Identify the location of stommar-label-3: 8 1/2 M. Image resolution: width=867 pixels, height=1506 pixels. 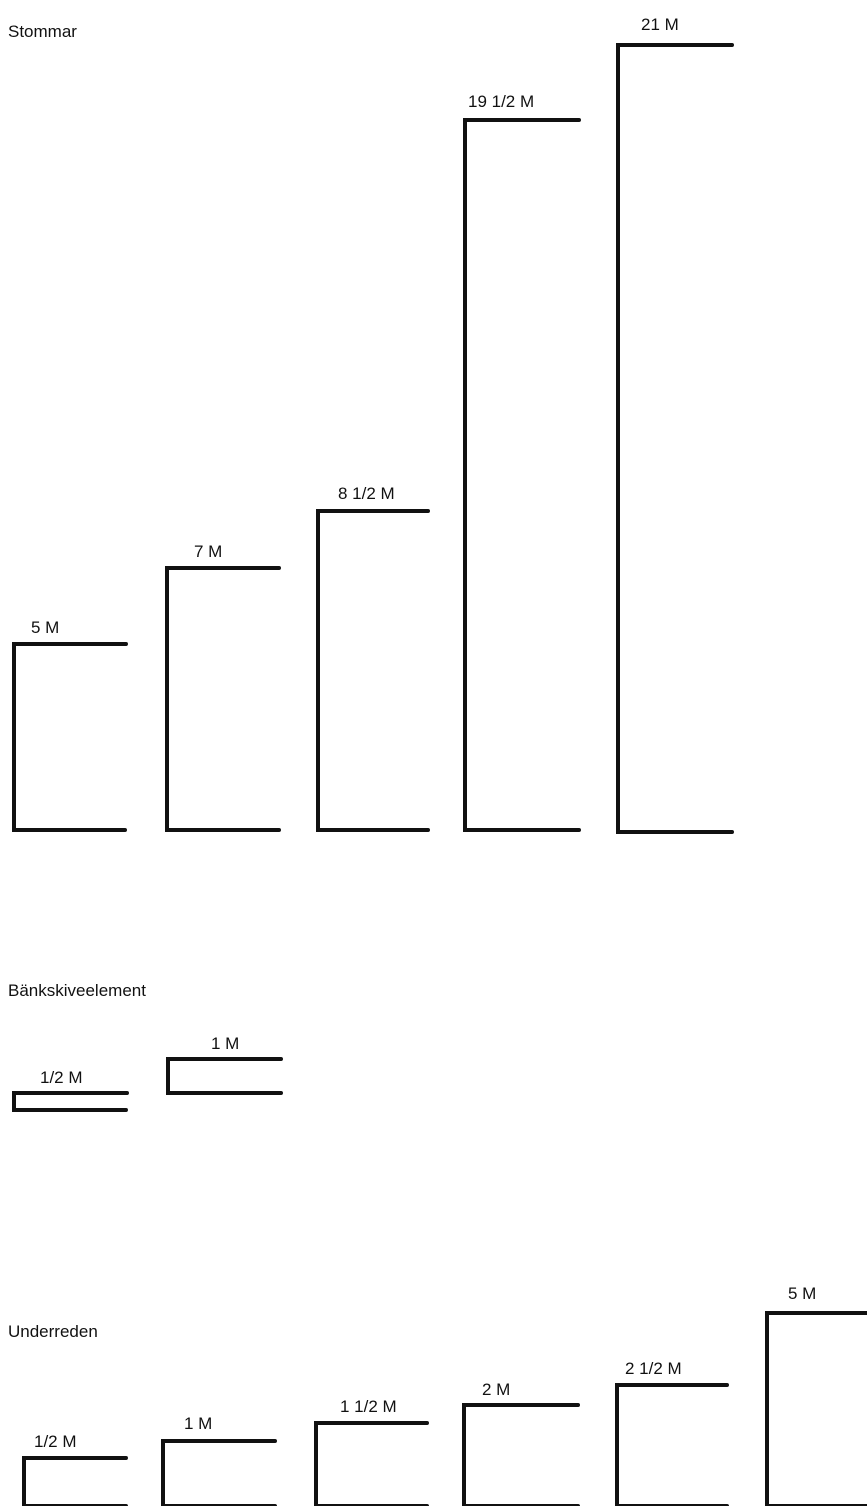
(366, 493).